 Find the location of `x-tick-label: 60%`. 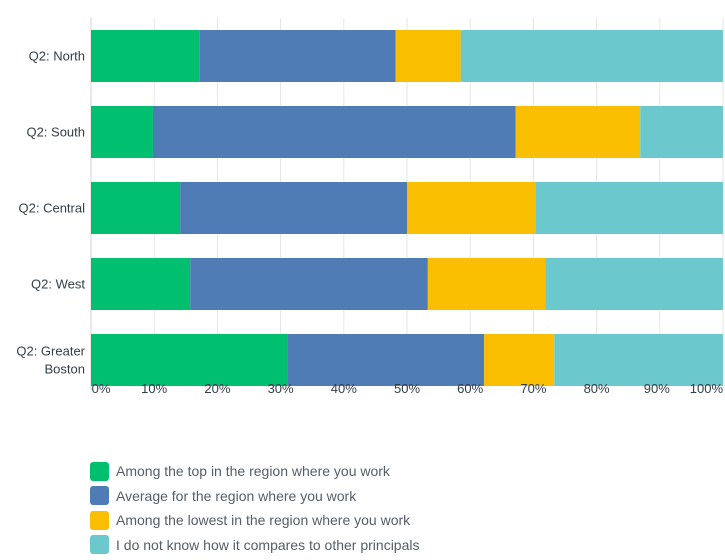

x-tick-label: 60% is located at coordinates (470, 388).